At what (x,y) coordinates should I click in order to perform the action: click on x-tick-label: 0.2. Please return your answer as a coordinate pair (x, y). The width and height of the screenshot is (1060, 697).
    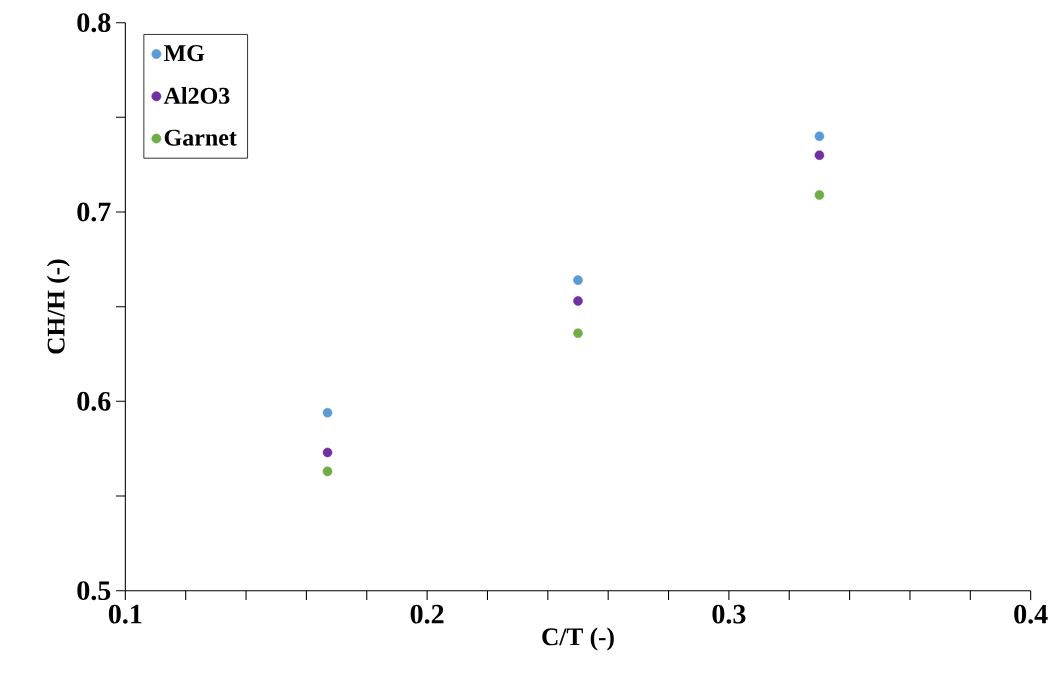
    Looking at the image, I should click on (427, 614).